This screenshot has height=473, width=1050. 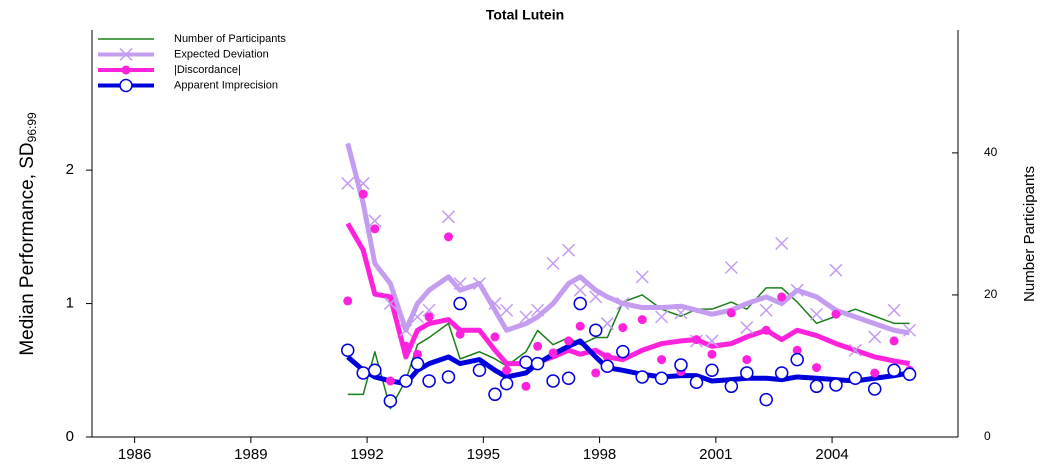 I want to click on legend-label: Apparent Imprecision, so click(x=226, y=85).